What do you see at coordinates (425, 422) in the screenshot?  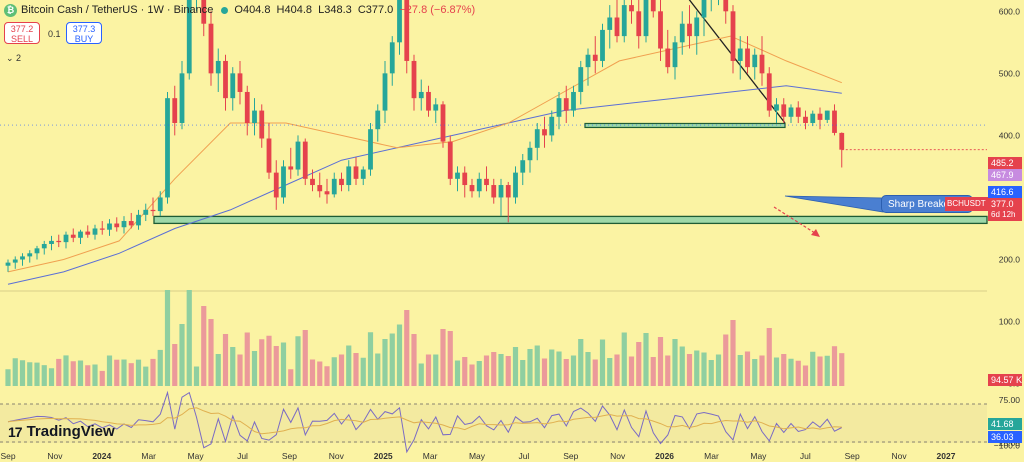 I see `rsi-line` at bounding box center [425, 422].